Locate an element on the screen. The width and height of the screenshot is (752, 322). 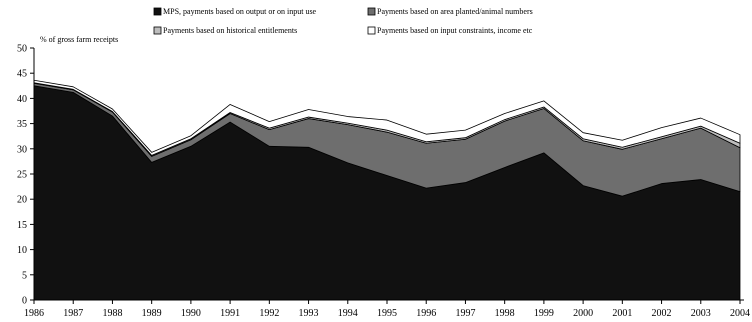
x-tick-label: 1987 is located at coordinates (73, 313).